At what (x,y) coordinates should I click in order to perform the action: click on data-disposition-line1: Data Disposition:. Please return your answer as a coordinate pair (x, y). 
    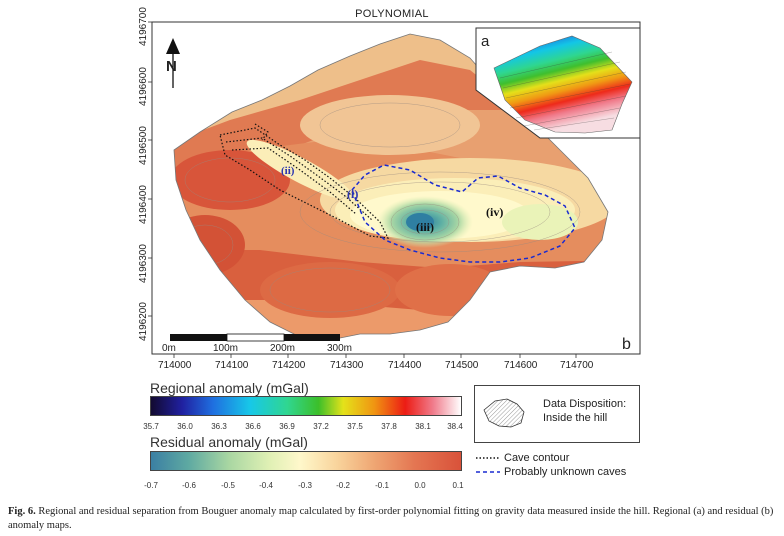
    Looking at the image, I should click on (585, 404).